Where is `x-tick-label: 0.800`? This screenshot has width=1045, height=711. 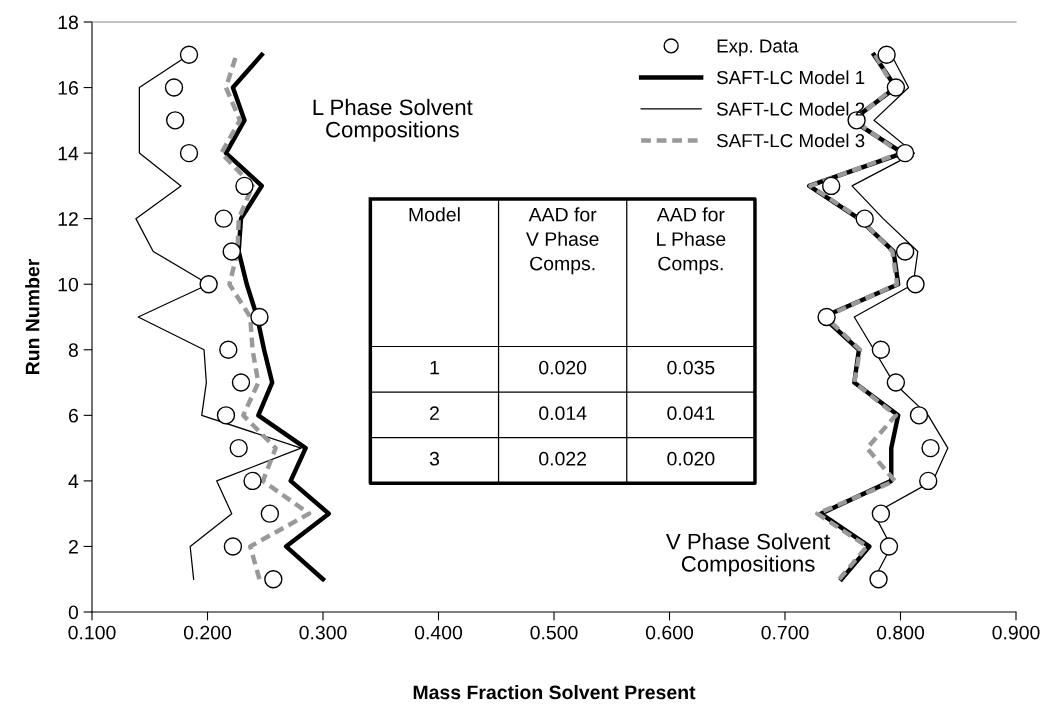
x-tick-label: 0.800 is located at coordinates (900, 632).